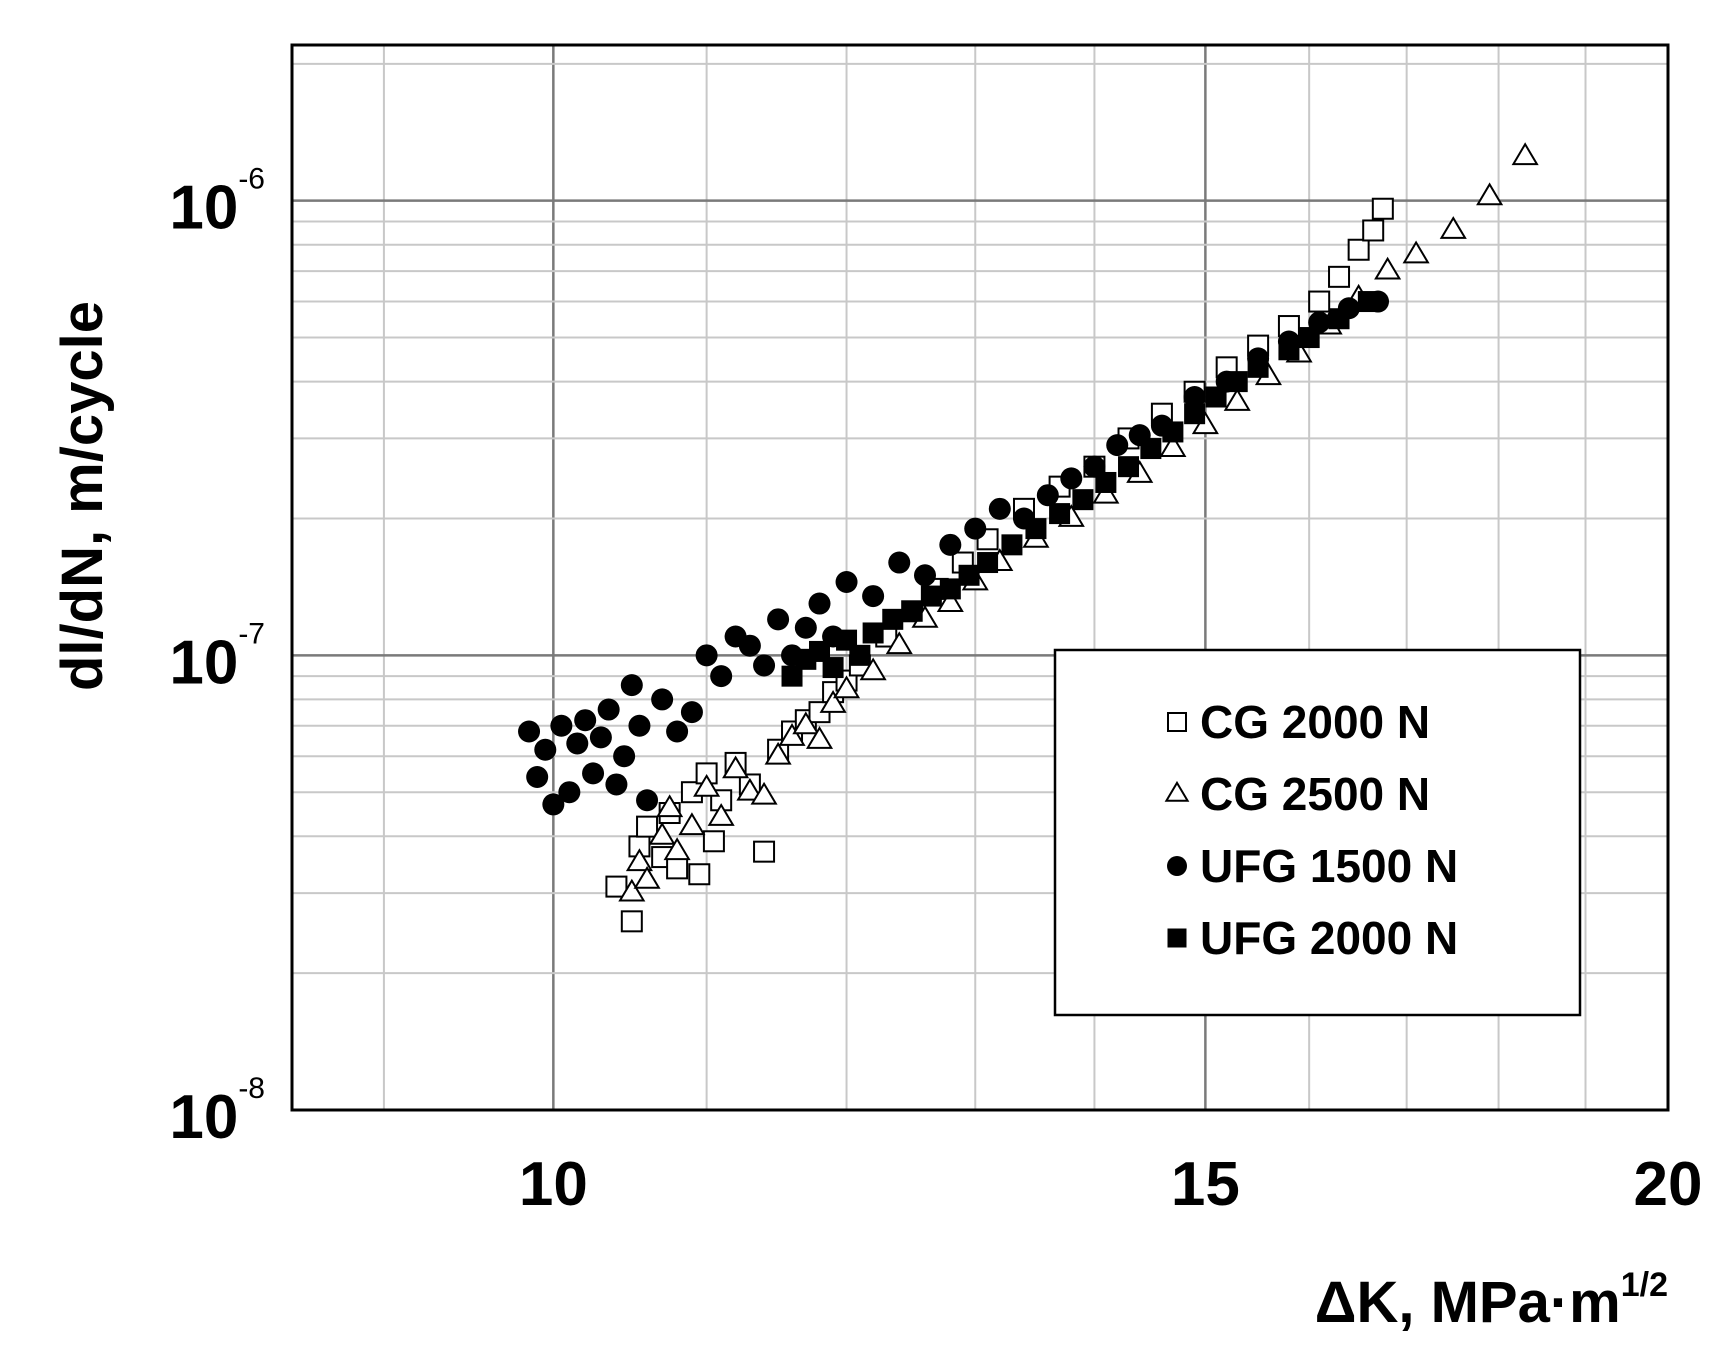 The height and width of the screenshot is (1360, 1735). What do you see at coordinates (1668, 1184) in the screenshot?
I see `x-tick-label: 20` at bounding box center [1668, 1184].